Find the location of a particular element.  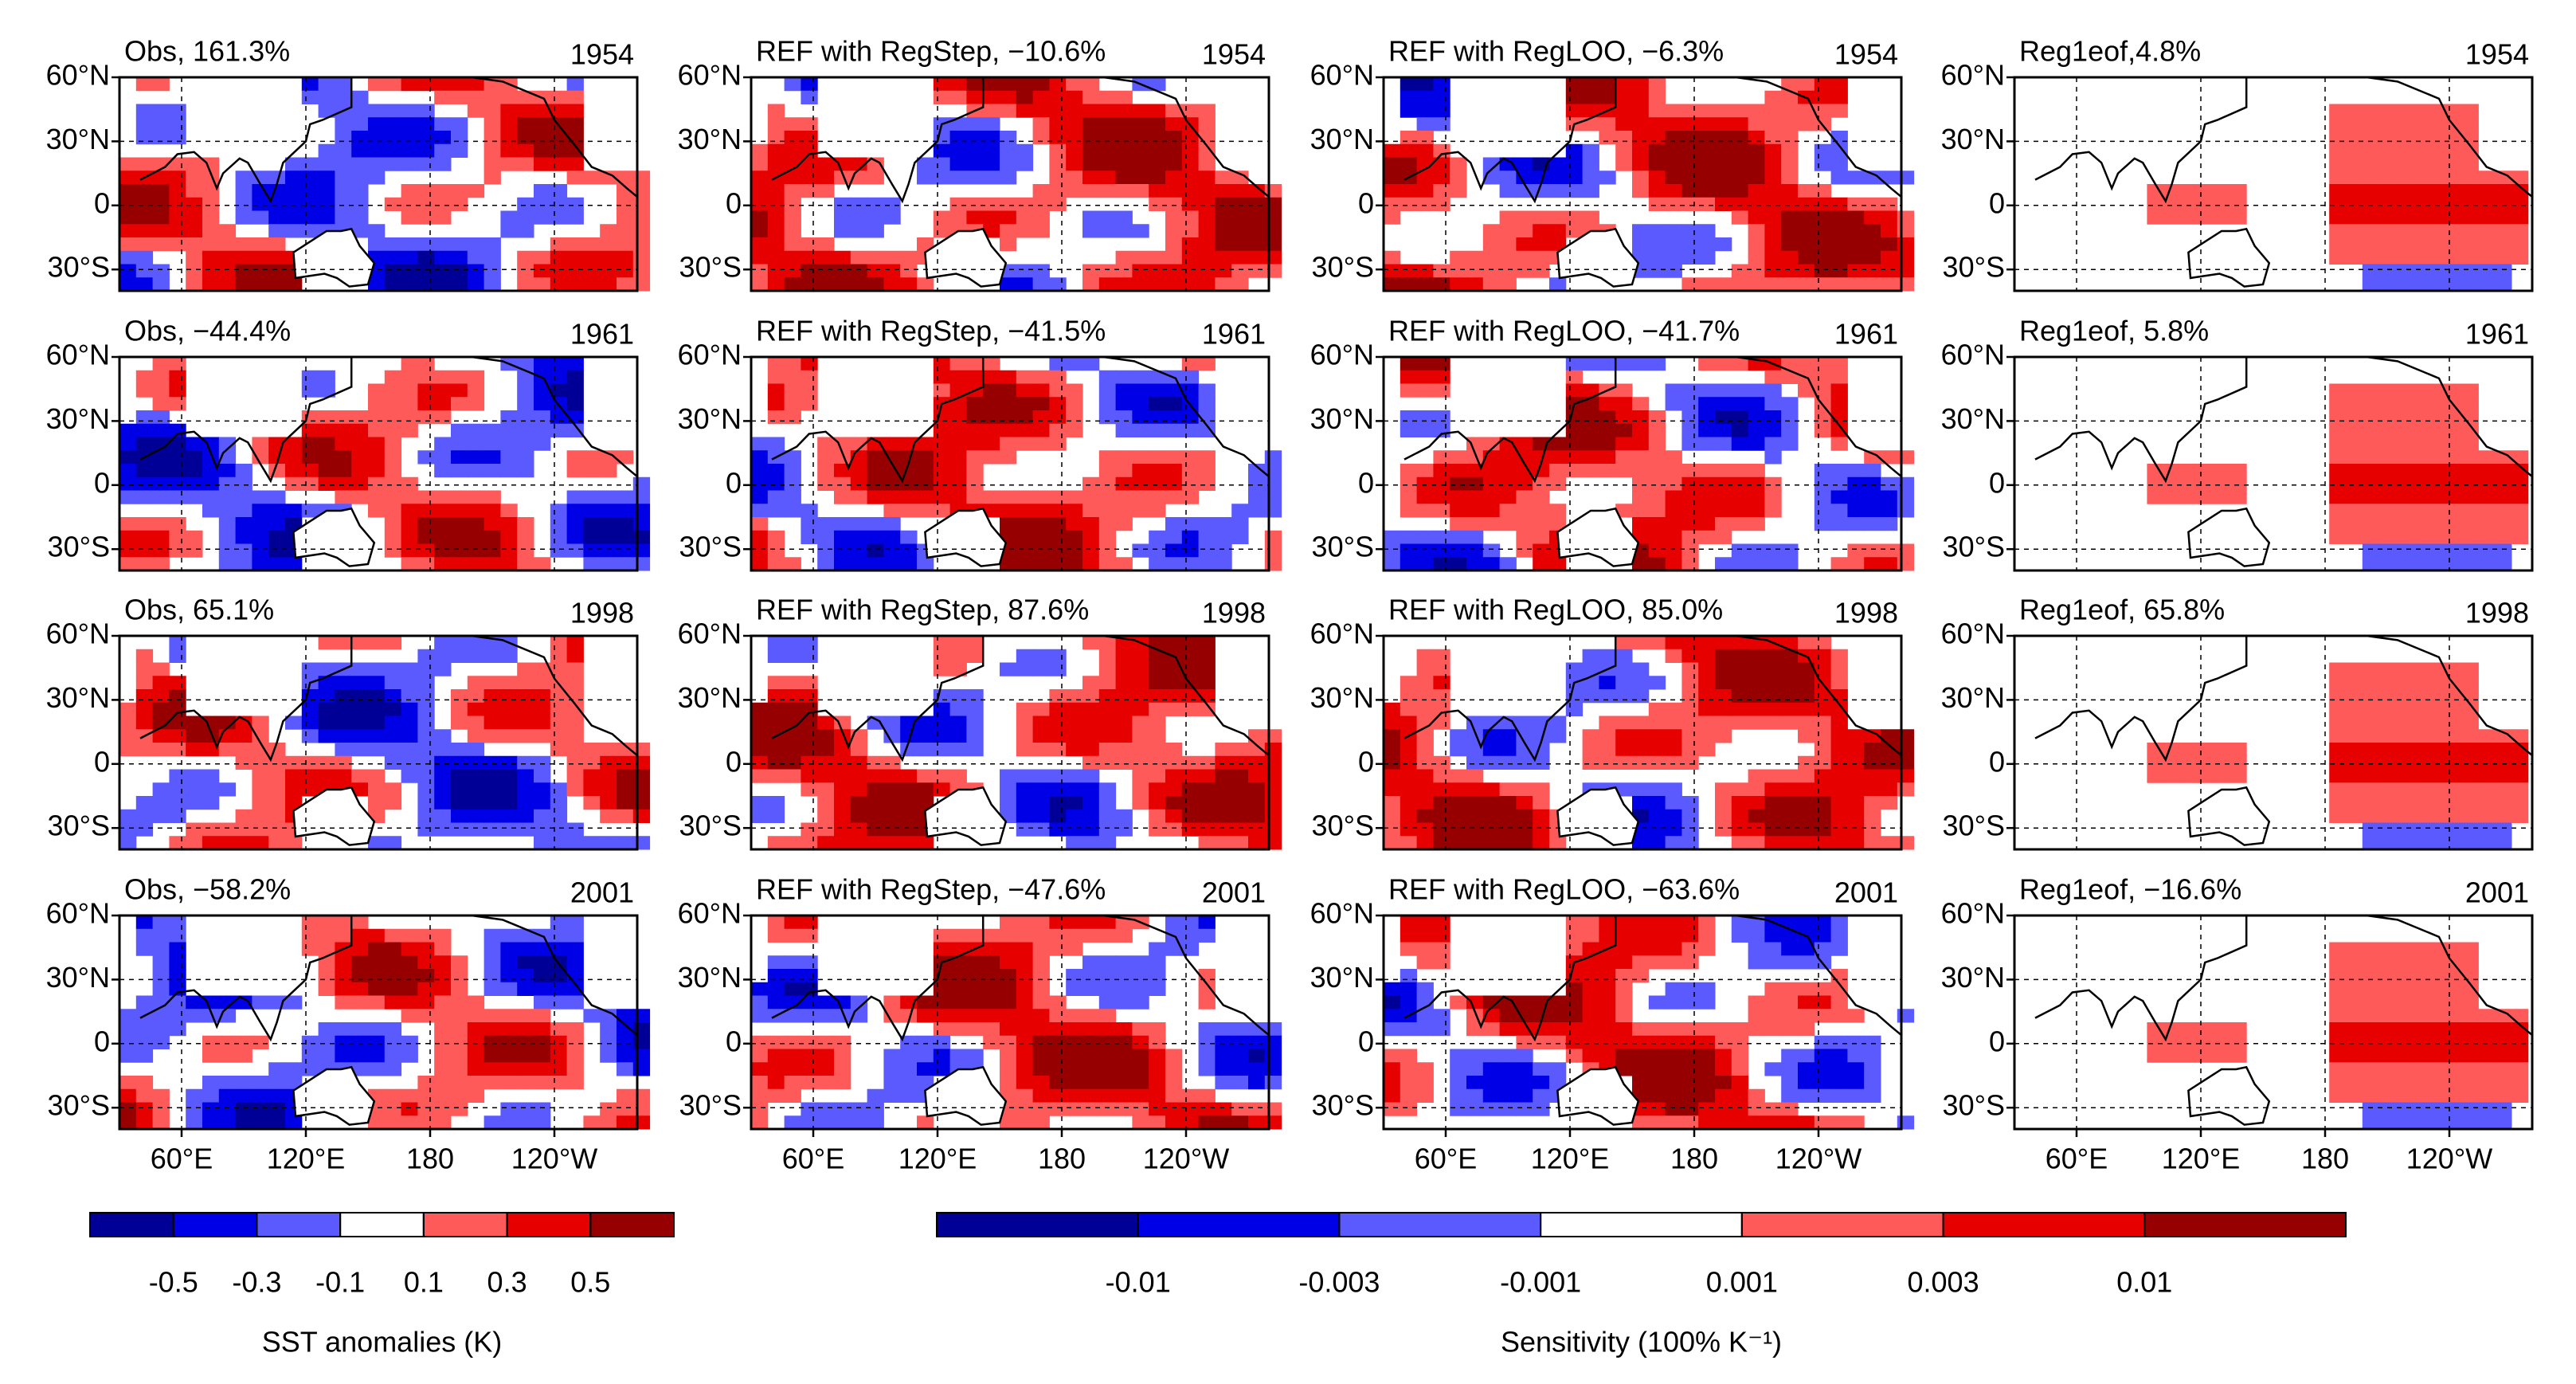

lat-label: 60°N is located at coordinates (1342, 355).